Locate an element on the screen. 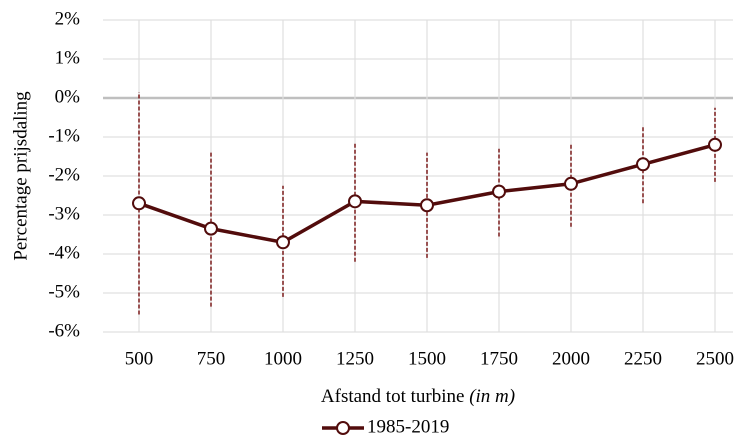 This screenshot has width=737, height=439. x-tick-label: 1500 is located at coordinates (427, 358).